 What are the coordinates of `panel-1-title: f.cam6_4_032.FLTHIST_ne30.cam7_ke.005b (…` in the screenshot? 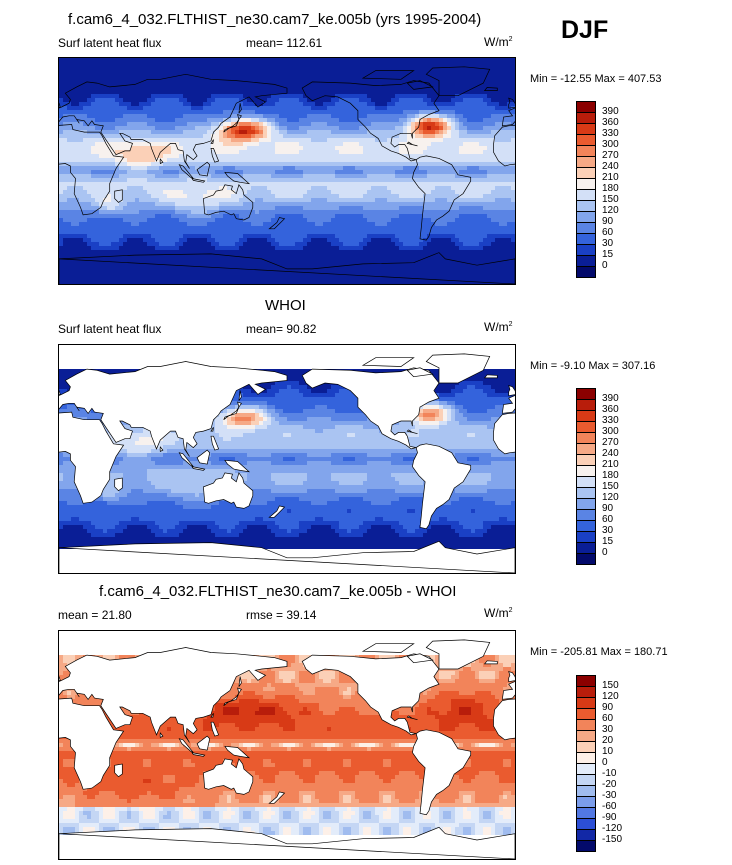 It's located at (275, 19).